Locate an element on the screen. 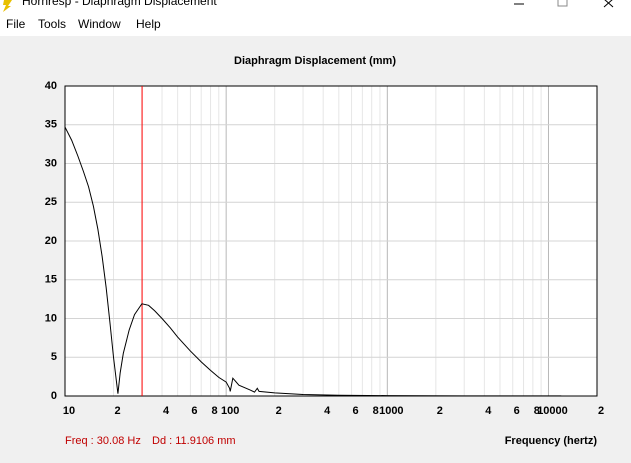 Image resolution: width=631 pixels, height=463 pixels. x-tick-label: 10000 is located at coordinates (552, 411).